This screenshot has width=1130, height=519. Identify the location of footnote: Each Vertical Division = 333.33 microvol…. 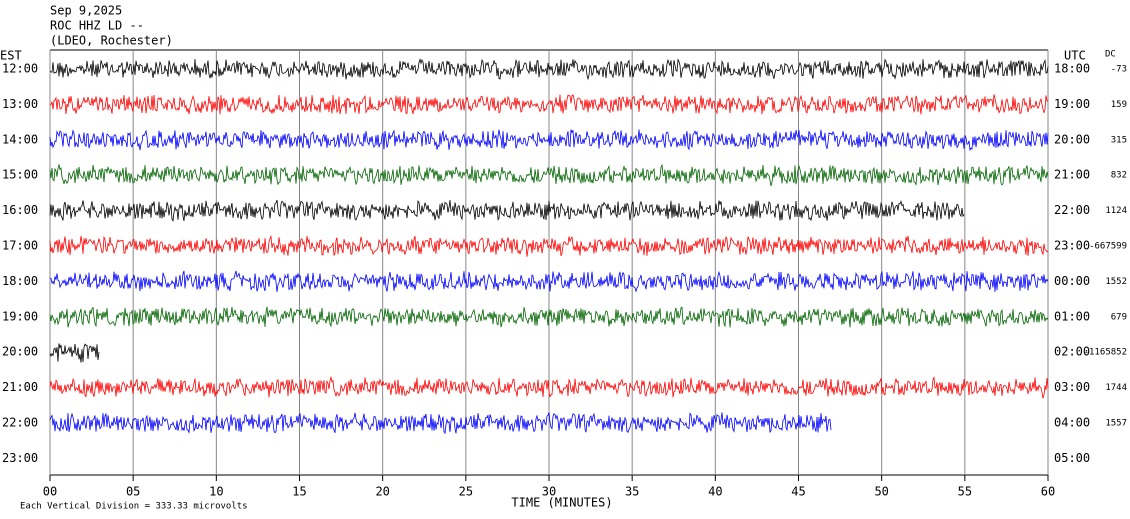
(134, 507).